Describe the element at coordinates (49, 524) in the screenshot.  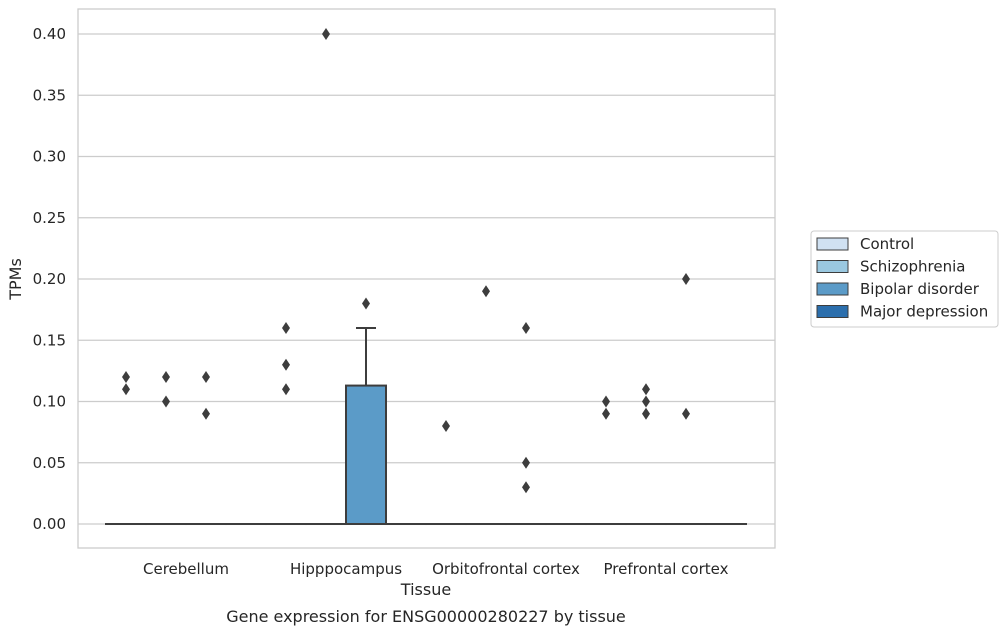
I see `y-tick-label: 0.00` at that location.